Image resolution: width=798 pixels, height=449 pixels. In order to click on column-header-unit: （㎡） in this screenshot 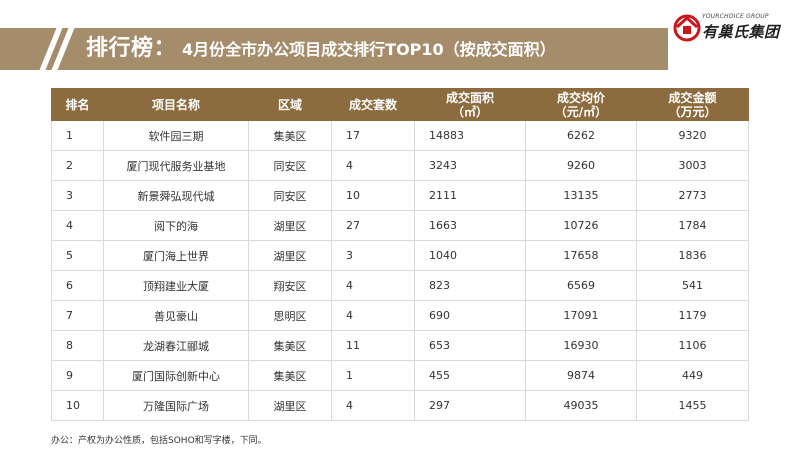, I will do `click(469, 111)`.